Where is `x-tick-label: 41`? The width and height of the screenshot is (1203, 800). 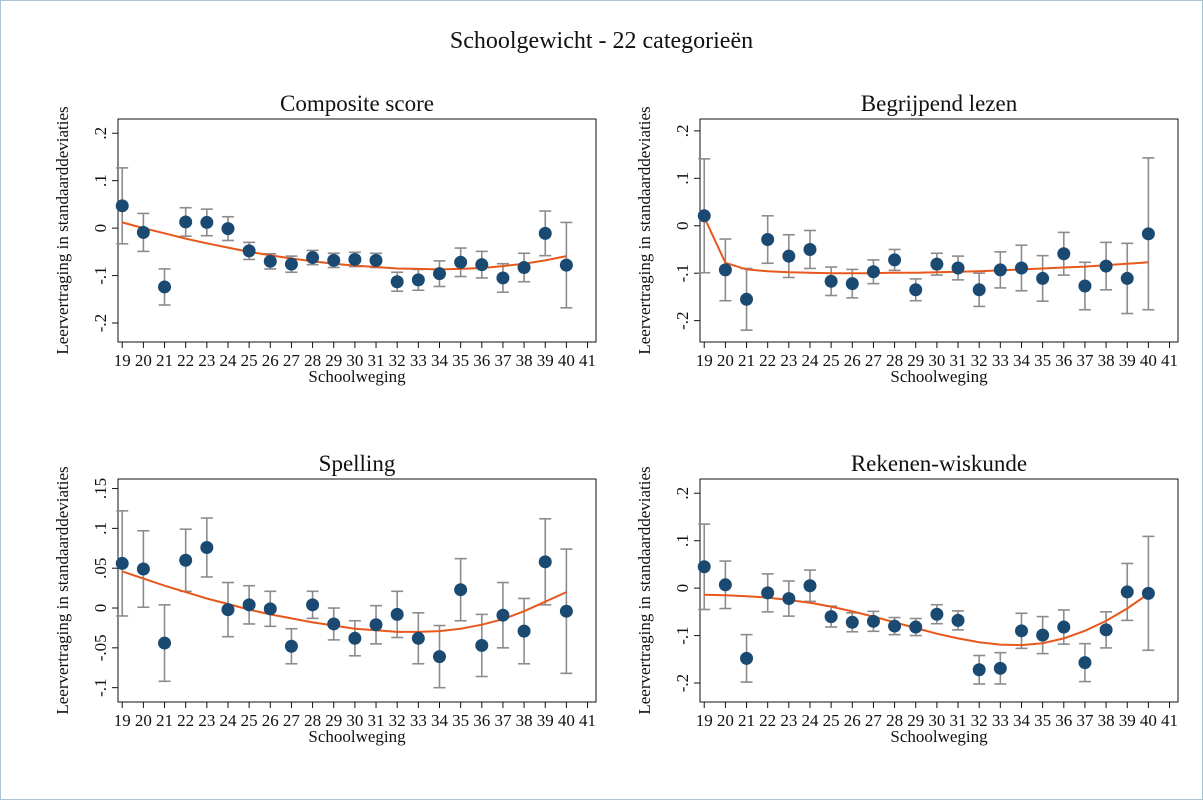
x-tick-label: 41 is located at coordinates (587, 360).